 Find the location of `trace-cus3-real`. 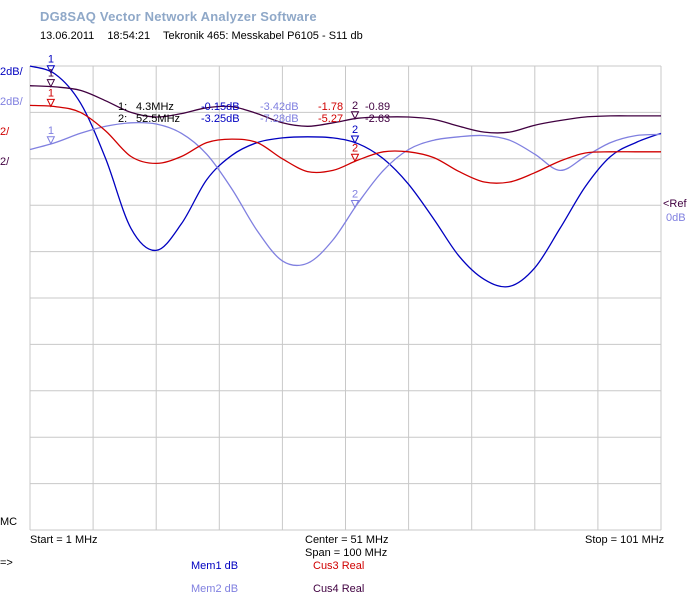

trace-cus3-real is located at coordinates (345, 144).